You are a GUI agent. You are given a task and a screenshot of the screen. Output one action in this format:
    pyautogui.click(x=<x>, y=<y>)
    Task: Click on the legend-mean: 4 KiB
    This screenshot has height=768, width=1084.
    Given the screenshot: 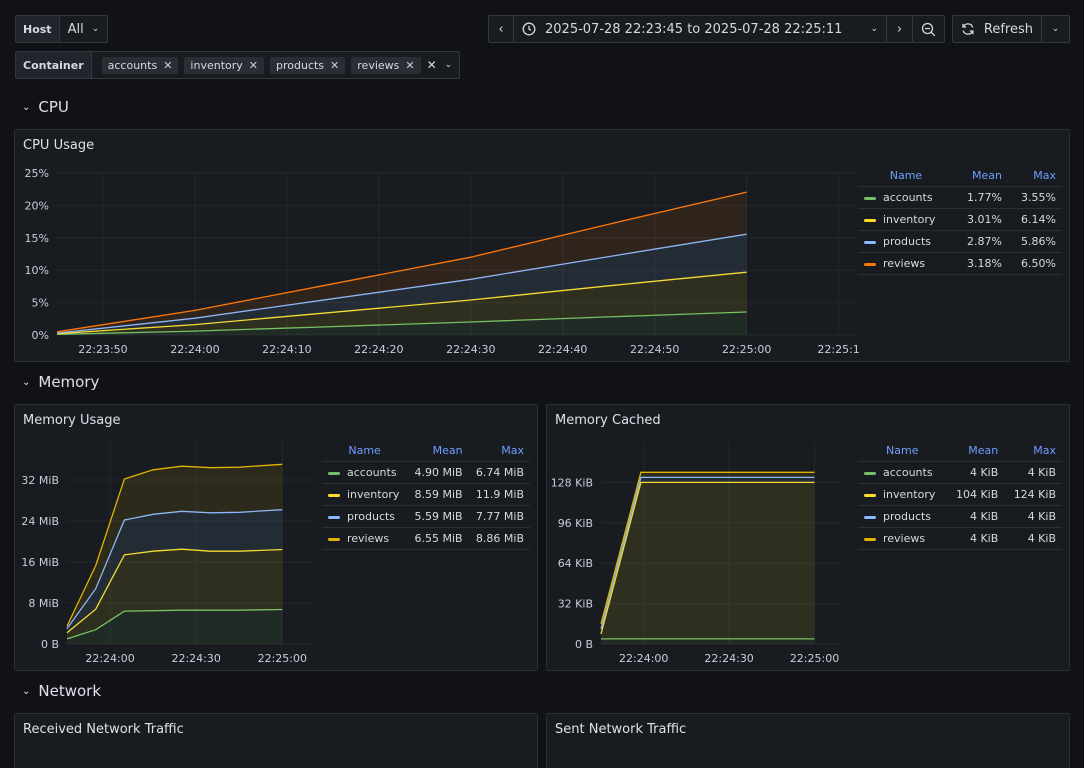 What is the action you would take?
    pyautogui.click(x=975, y=472)
    